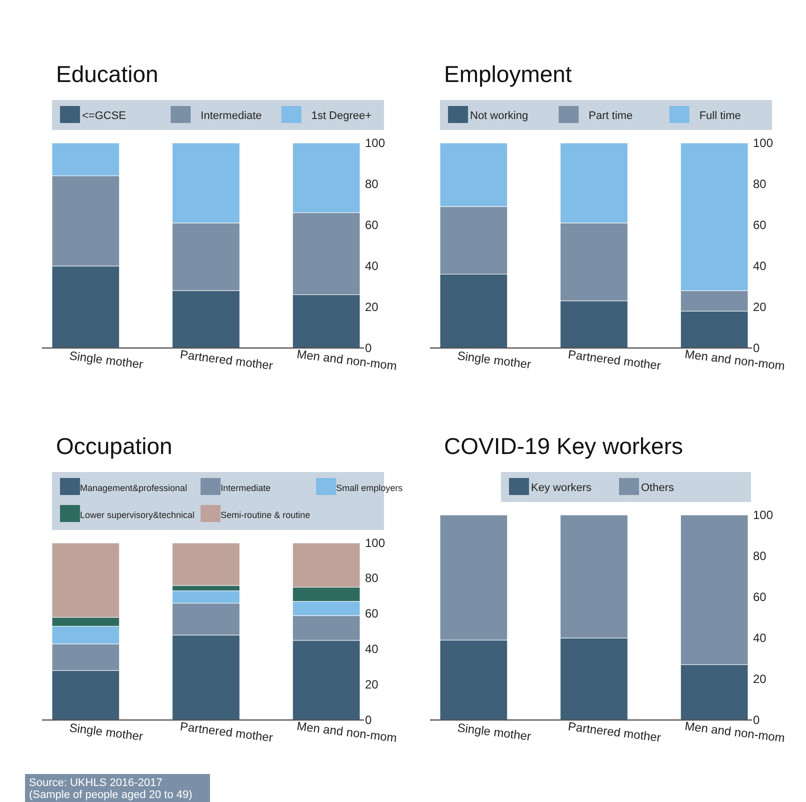 Image resolution: width=806 pixels, height=802 pixels. Describe the element at coordinates (658, 488) in the screenshot. I see `text: Others` at that location.